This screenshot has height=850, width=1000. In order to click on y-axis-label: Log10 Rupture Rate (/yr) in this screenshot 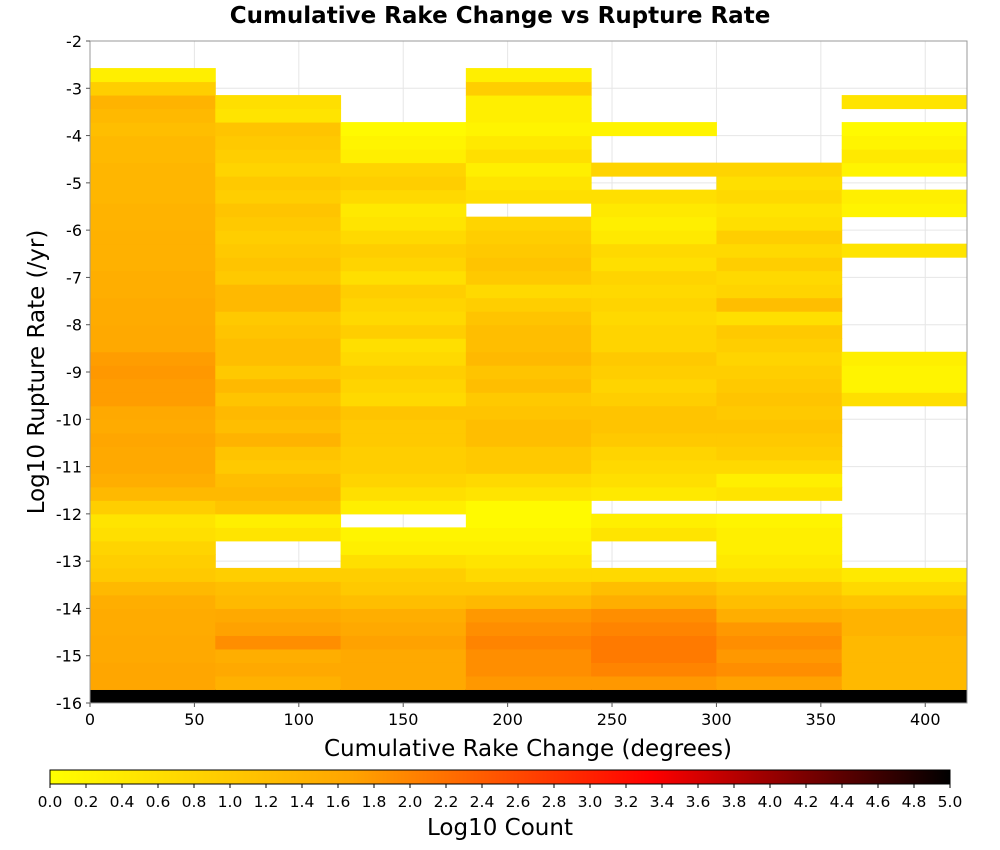, I will do `click(37, 372)`.